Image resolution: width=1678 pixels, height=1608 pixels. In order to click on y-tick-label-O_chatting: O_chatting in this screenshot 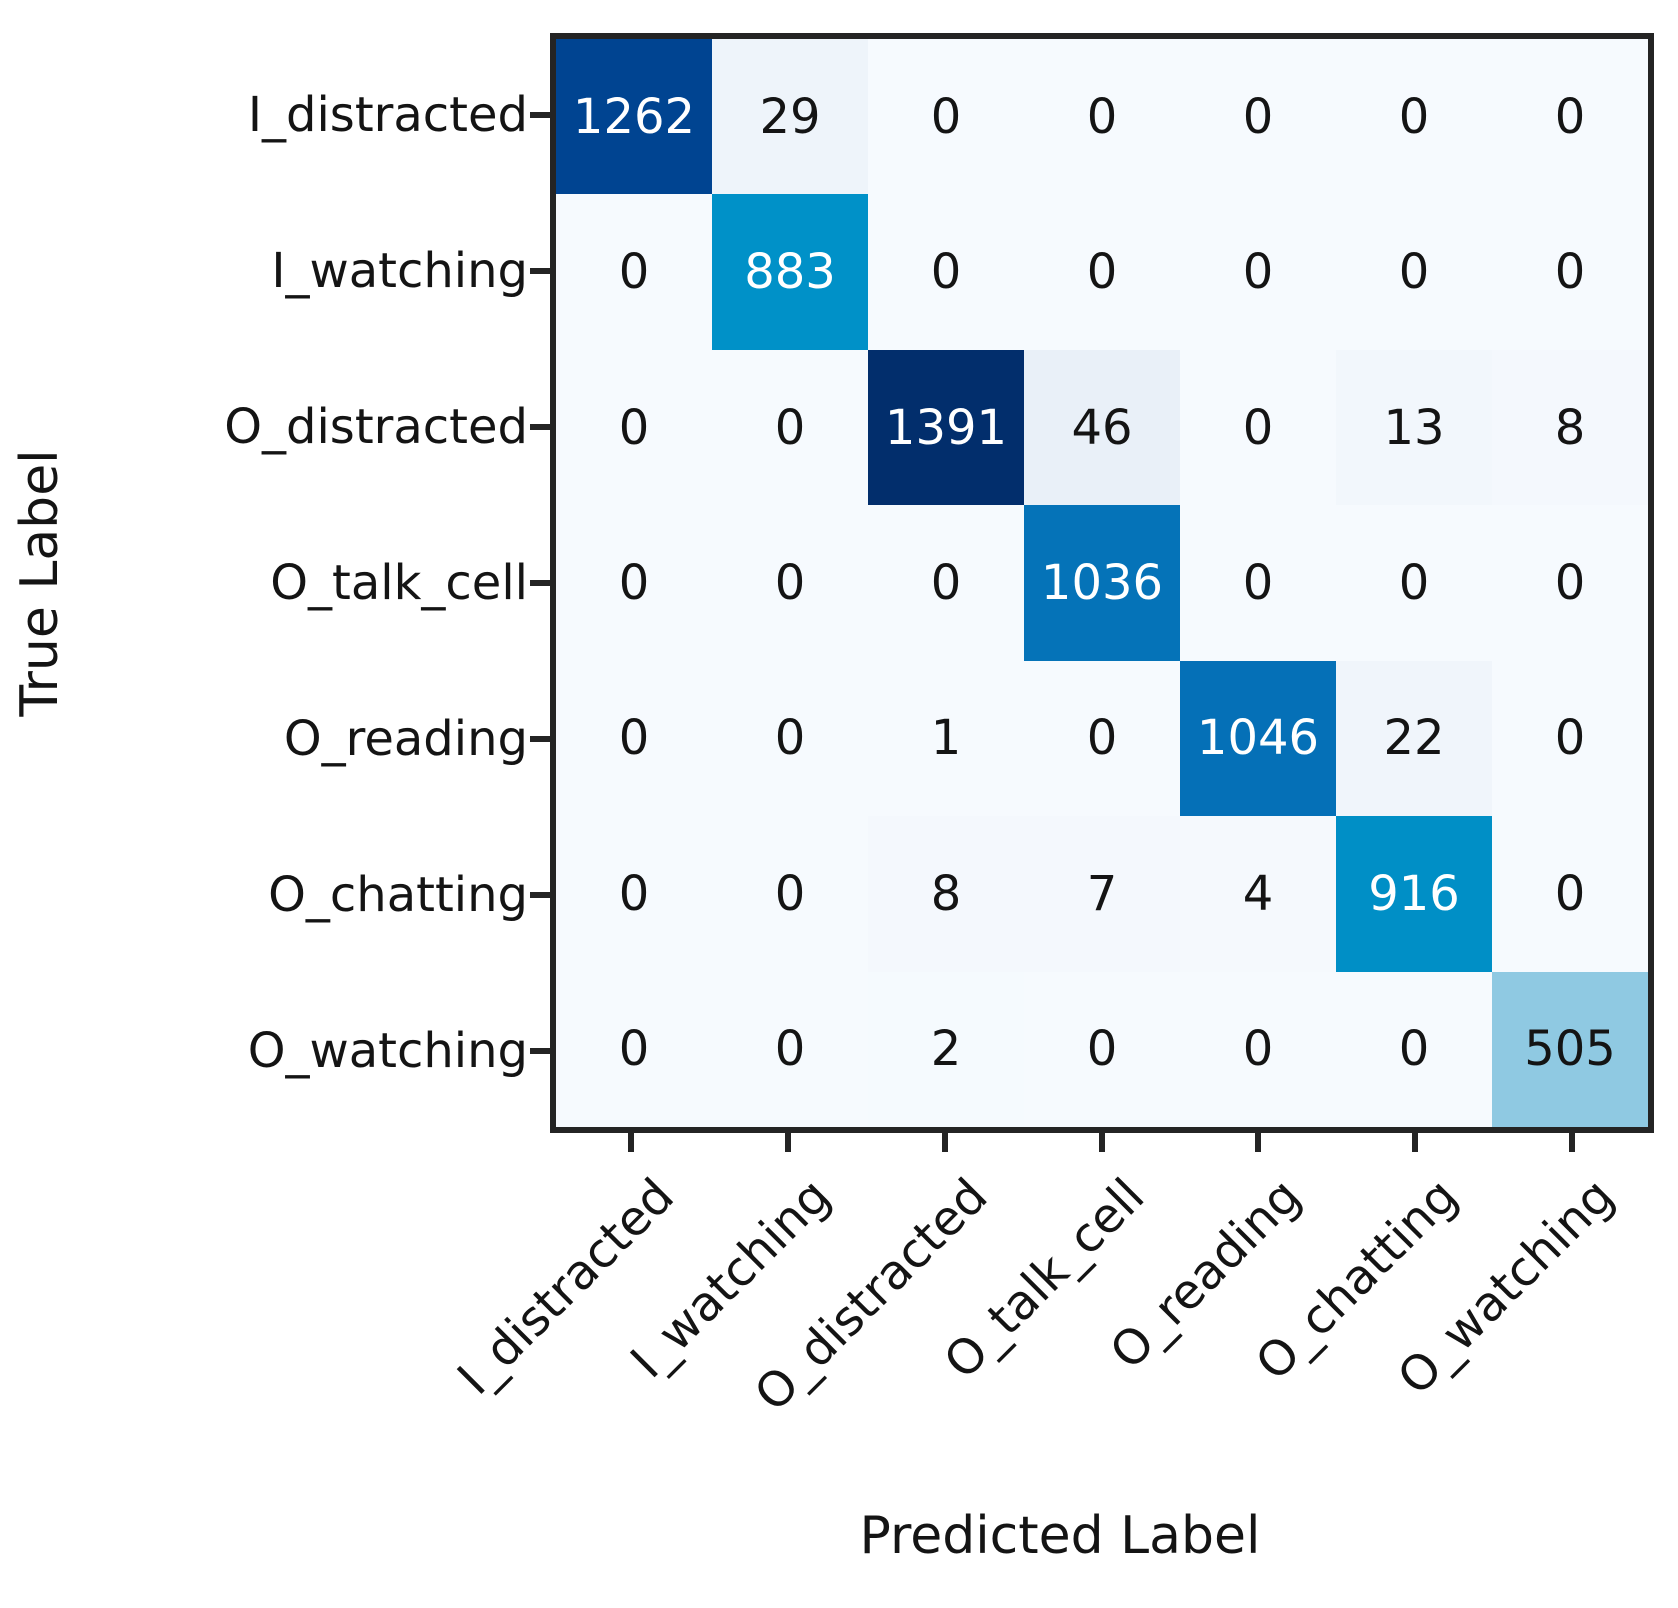, I will do `click(398, 895)`.